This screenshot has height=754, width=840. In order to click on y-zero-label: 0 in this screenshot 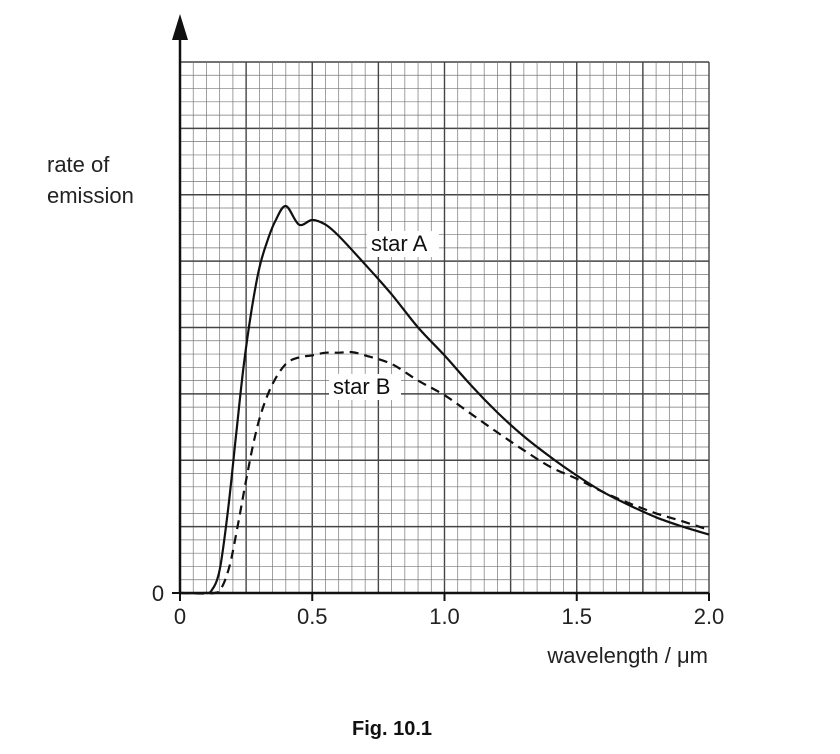, I will do `click(158, 593)`.